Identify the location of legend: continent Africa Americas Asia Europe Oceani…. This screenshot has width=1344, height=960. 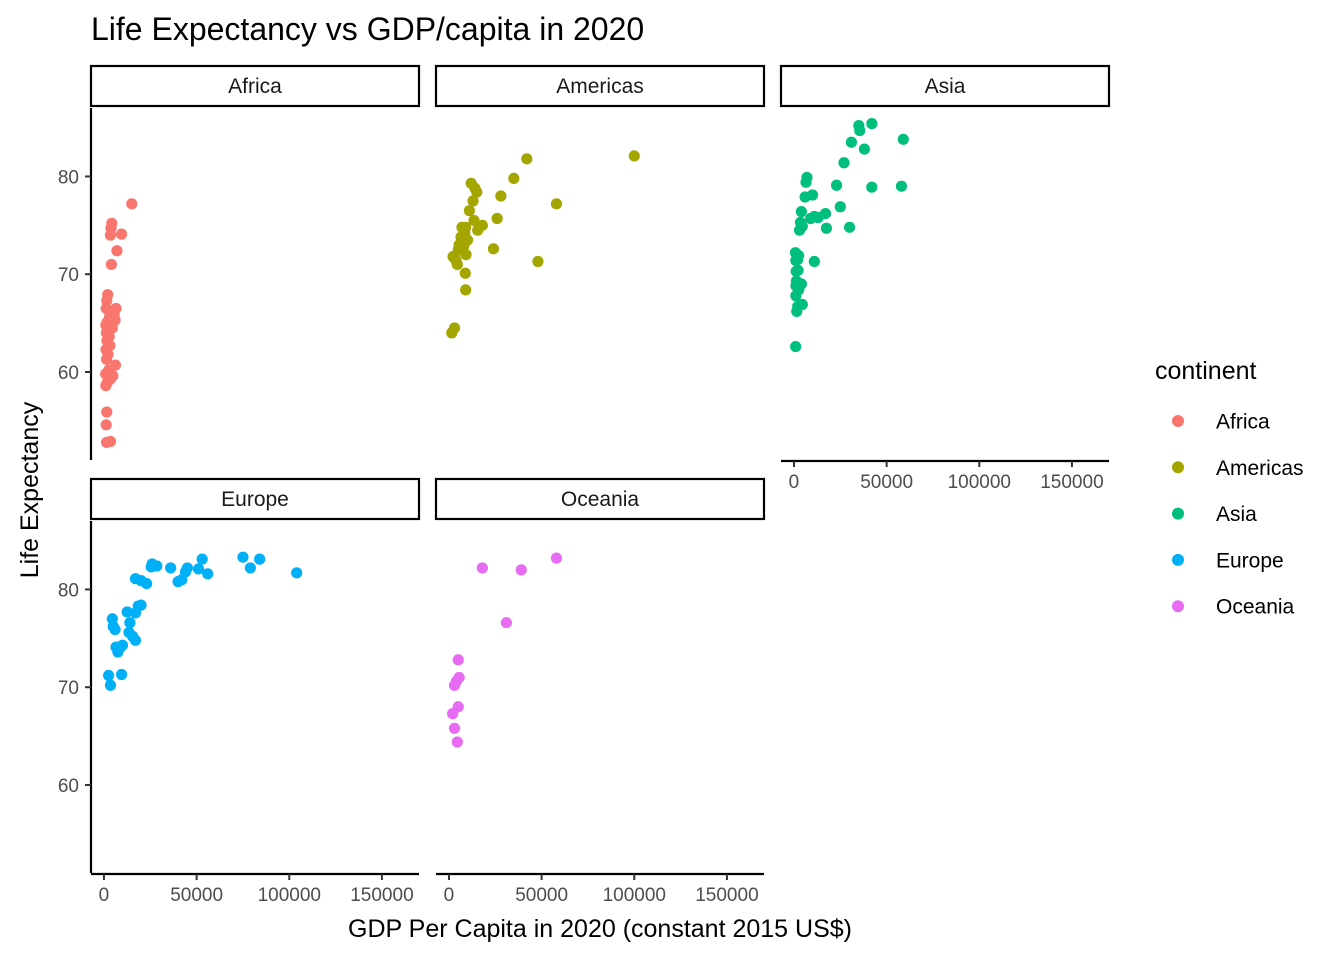
(1229, 488).